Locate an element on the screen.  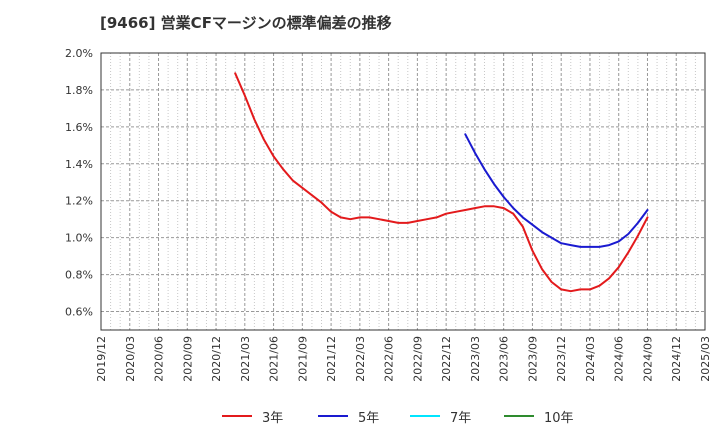
chart-title: [9466] 営業CFマージンの標準偏差の推移 is located at coordinates (246, 23).